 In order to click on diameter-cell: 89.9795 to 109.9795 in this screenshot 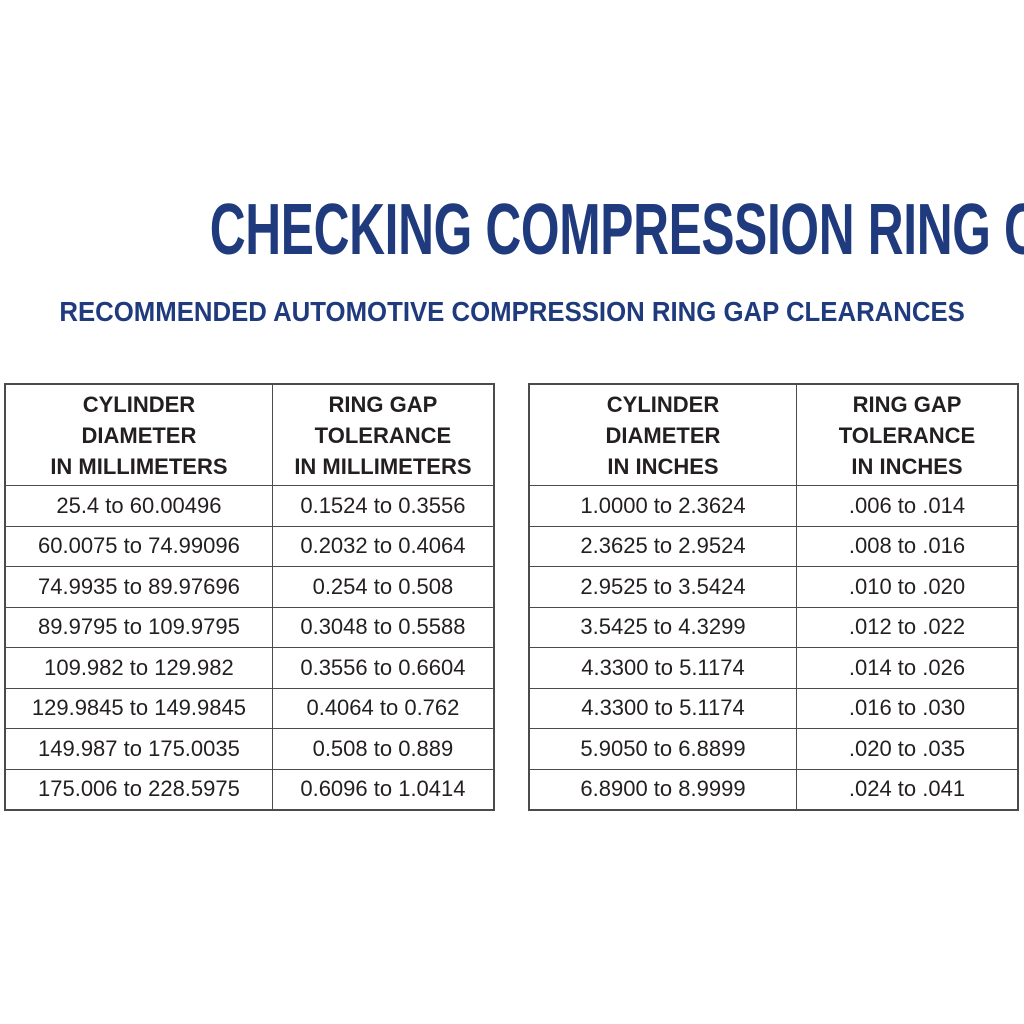, I will do `click(138, 627)`.